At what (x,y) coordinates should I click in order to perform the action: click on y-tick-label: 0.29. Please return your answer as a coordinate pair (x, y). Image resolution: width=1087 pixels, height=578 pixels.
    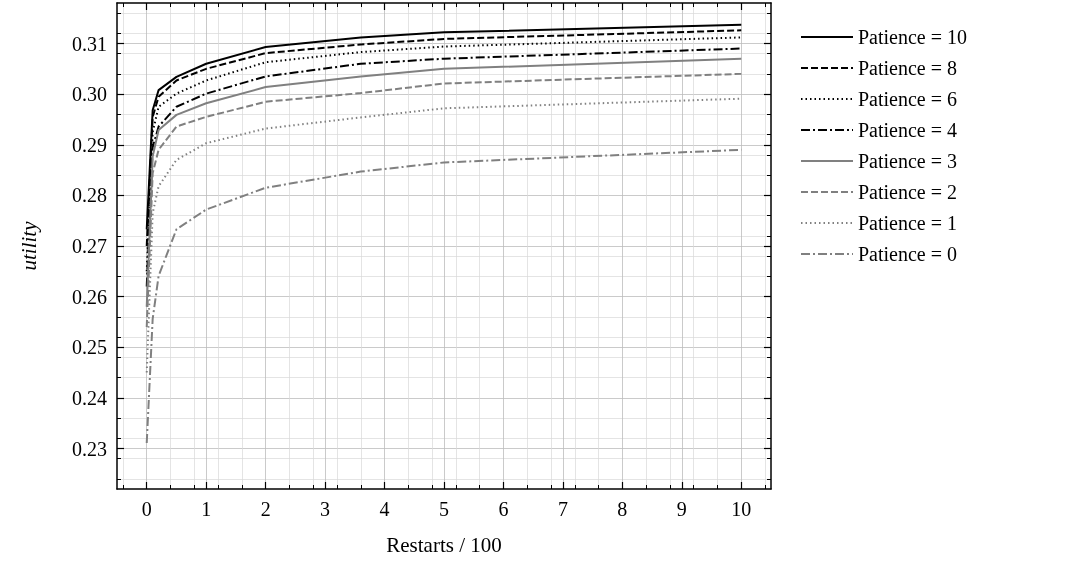
    Looking at the image, I should click on (89, 144).